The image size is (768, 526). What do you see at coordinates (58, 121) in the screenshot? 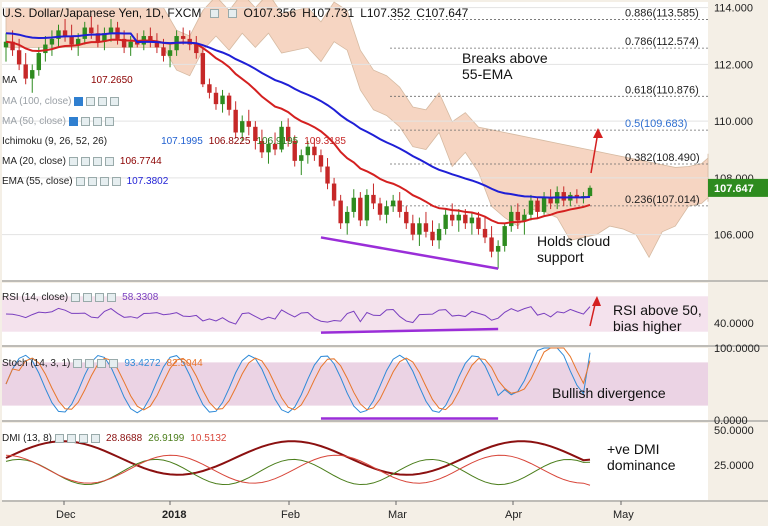
I see `legend-ma50: MA (50, close)` at bounding box center [58, 121].